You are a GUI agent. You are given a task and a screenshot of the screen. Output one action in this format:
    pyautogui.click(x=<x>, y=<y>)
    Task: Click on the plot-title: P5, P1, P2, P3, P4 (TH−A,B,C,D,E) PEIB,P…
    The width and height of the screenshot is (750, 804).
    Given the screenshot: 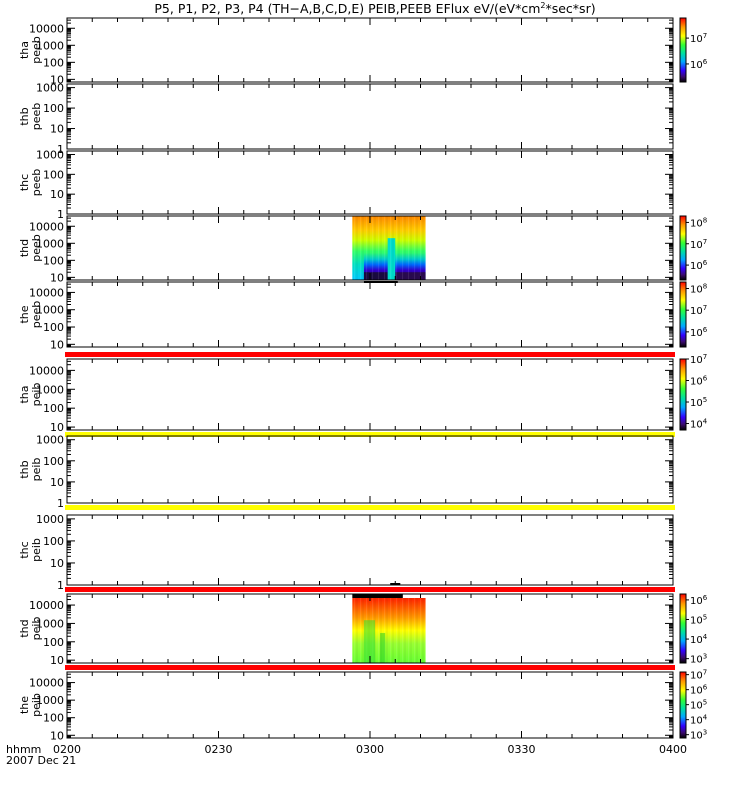 What is the action you would take?
    pyautogui.click(x=374, y=8)
    